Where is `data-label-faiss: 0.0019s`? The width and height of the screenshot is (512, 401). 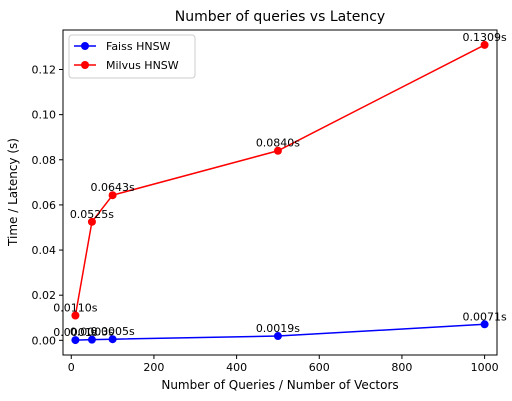 data-label-faiss: 0.0019s is located at coordinates (278, 328).